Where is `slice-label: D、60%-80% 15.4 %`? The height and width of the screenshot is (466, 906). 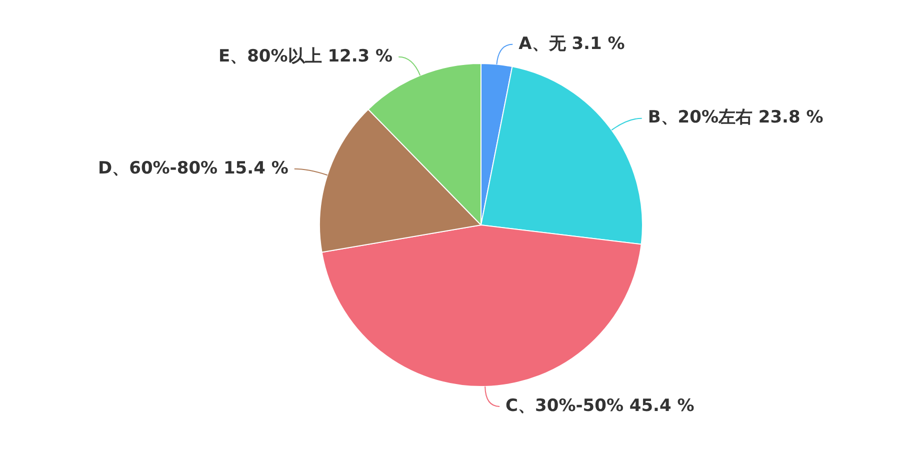
slice-label: D、60%-80% 15.4 % is located at coordinates (193, 168).